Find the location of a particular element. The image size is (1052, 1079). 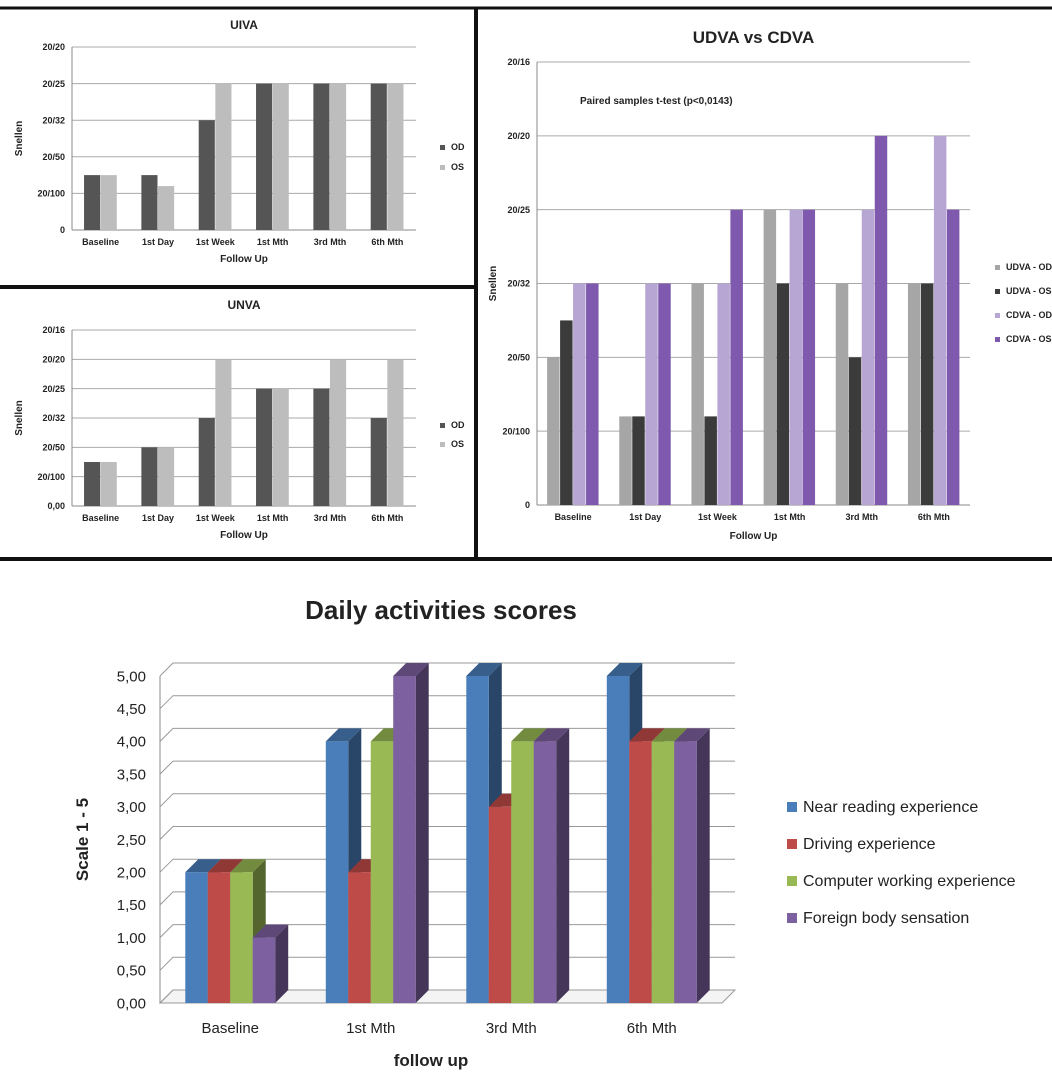

y-axis-title: Snellen is located at coordinates (493, 284).